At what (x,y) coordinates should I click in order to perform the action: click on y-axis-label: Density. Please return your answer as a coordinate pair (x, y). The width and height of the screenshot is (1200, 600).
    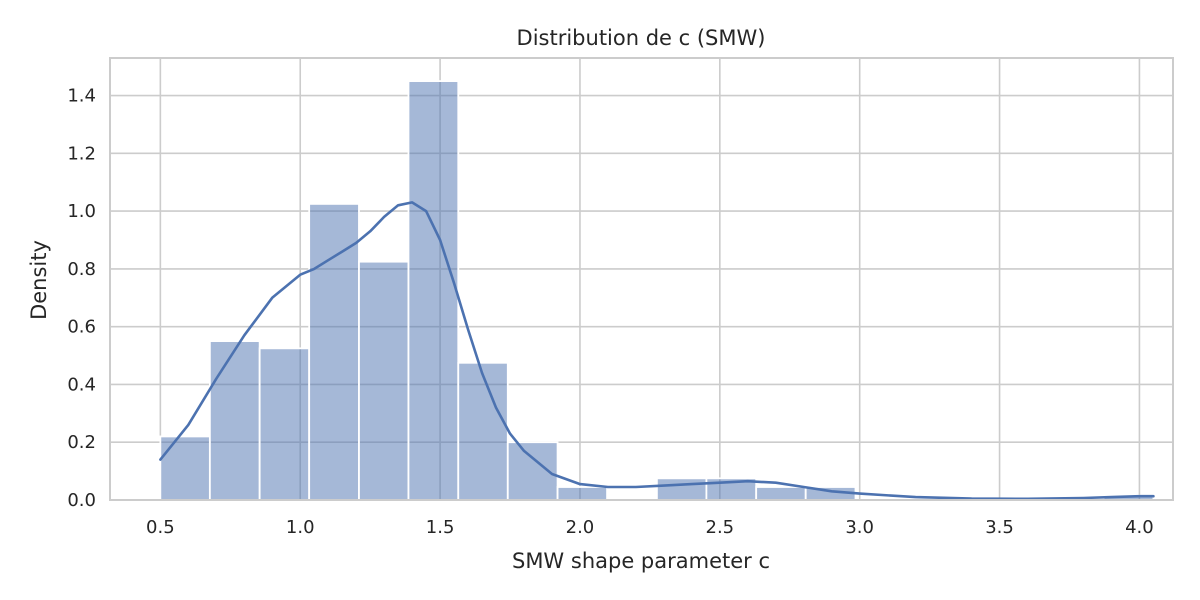
    Looking at the image, I should click on (39, 280).